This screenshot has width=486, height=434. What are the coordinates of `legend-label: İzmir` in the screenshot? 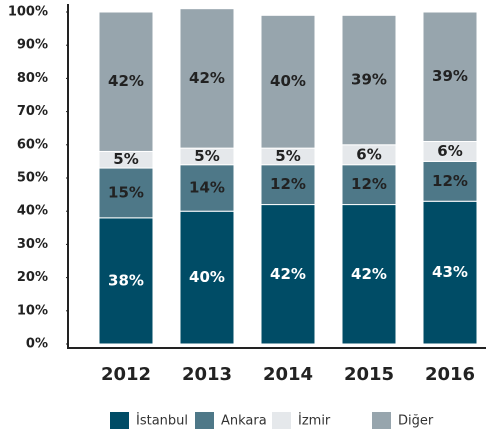 It's located at (314, 421).